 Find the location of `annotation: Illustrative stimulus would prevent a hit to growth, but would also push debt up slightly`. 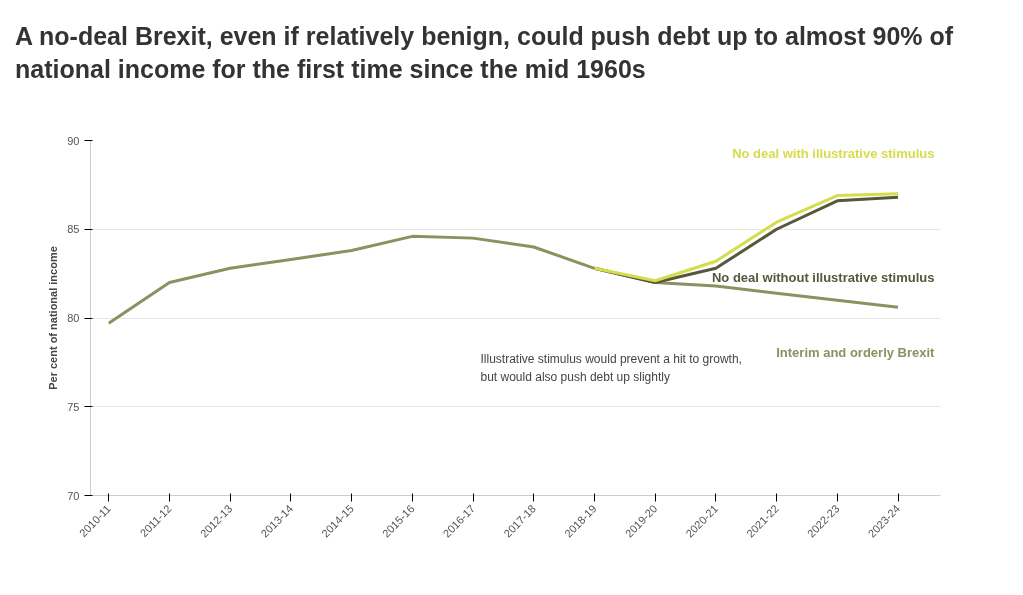

annotation: Illustrative stimulus would prevent a hit to growth, but would also push debt up slightly is located at coordinates (611, 367).